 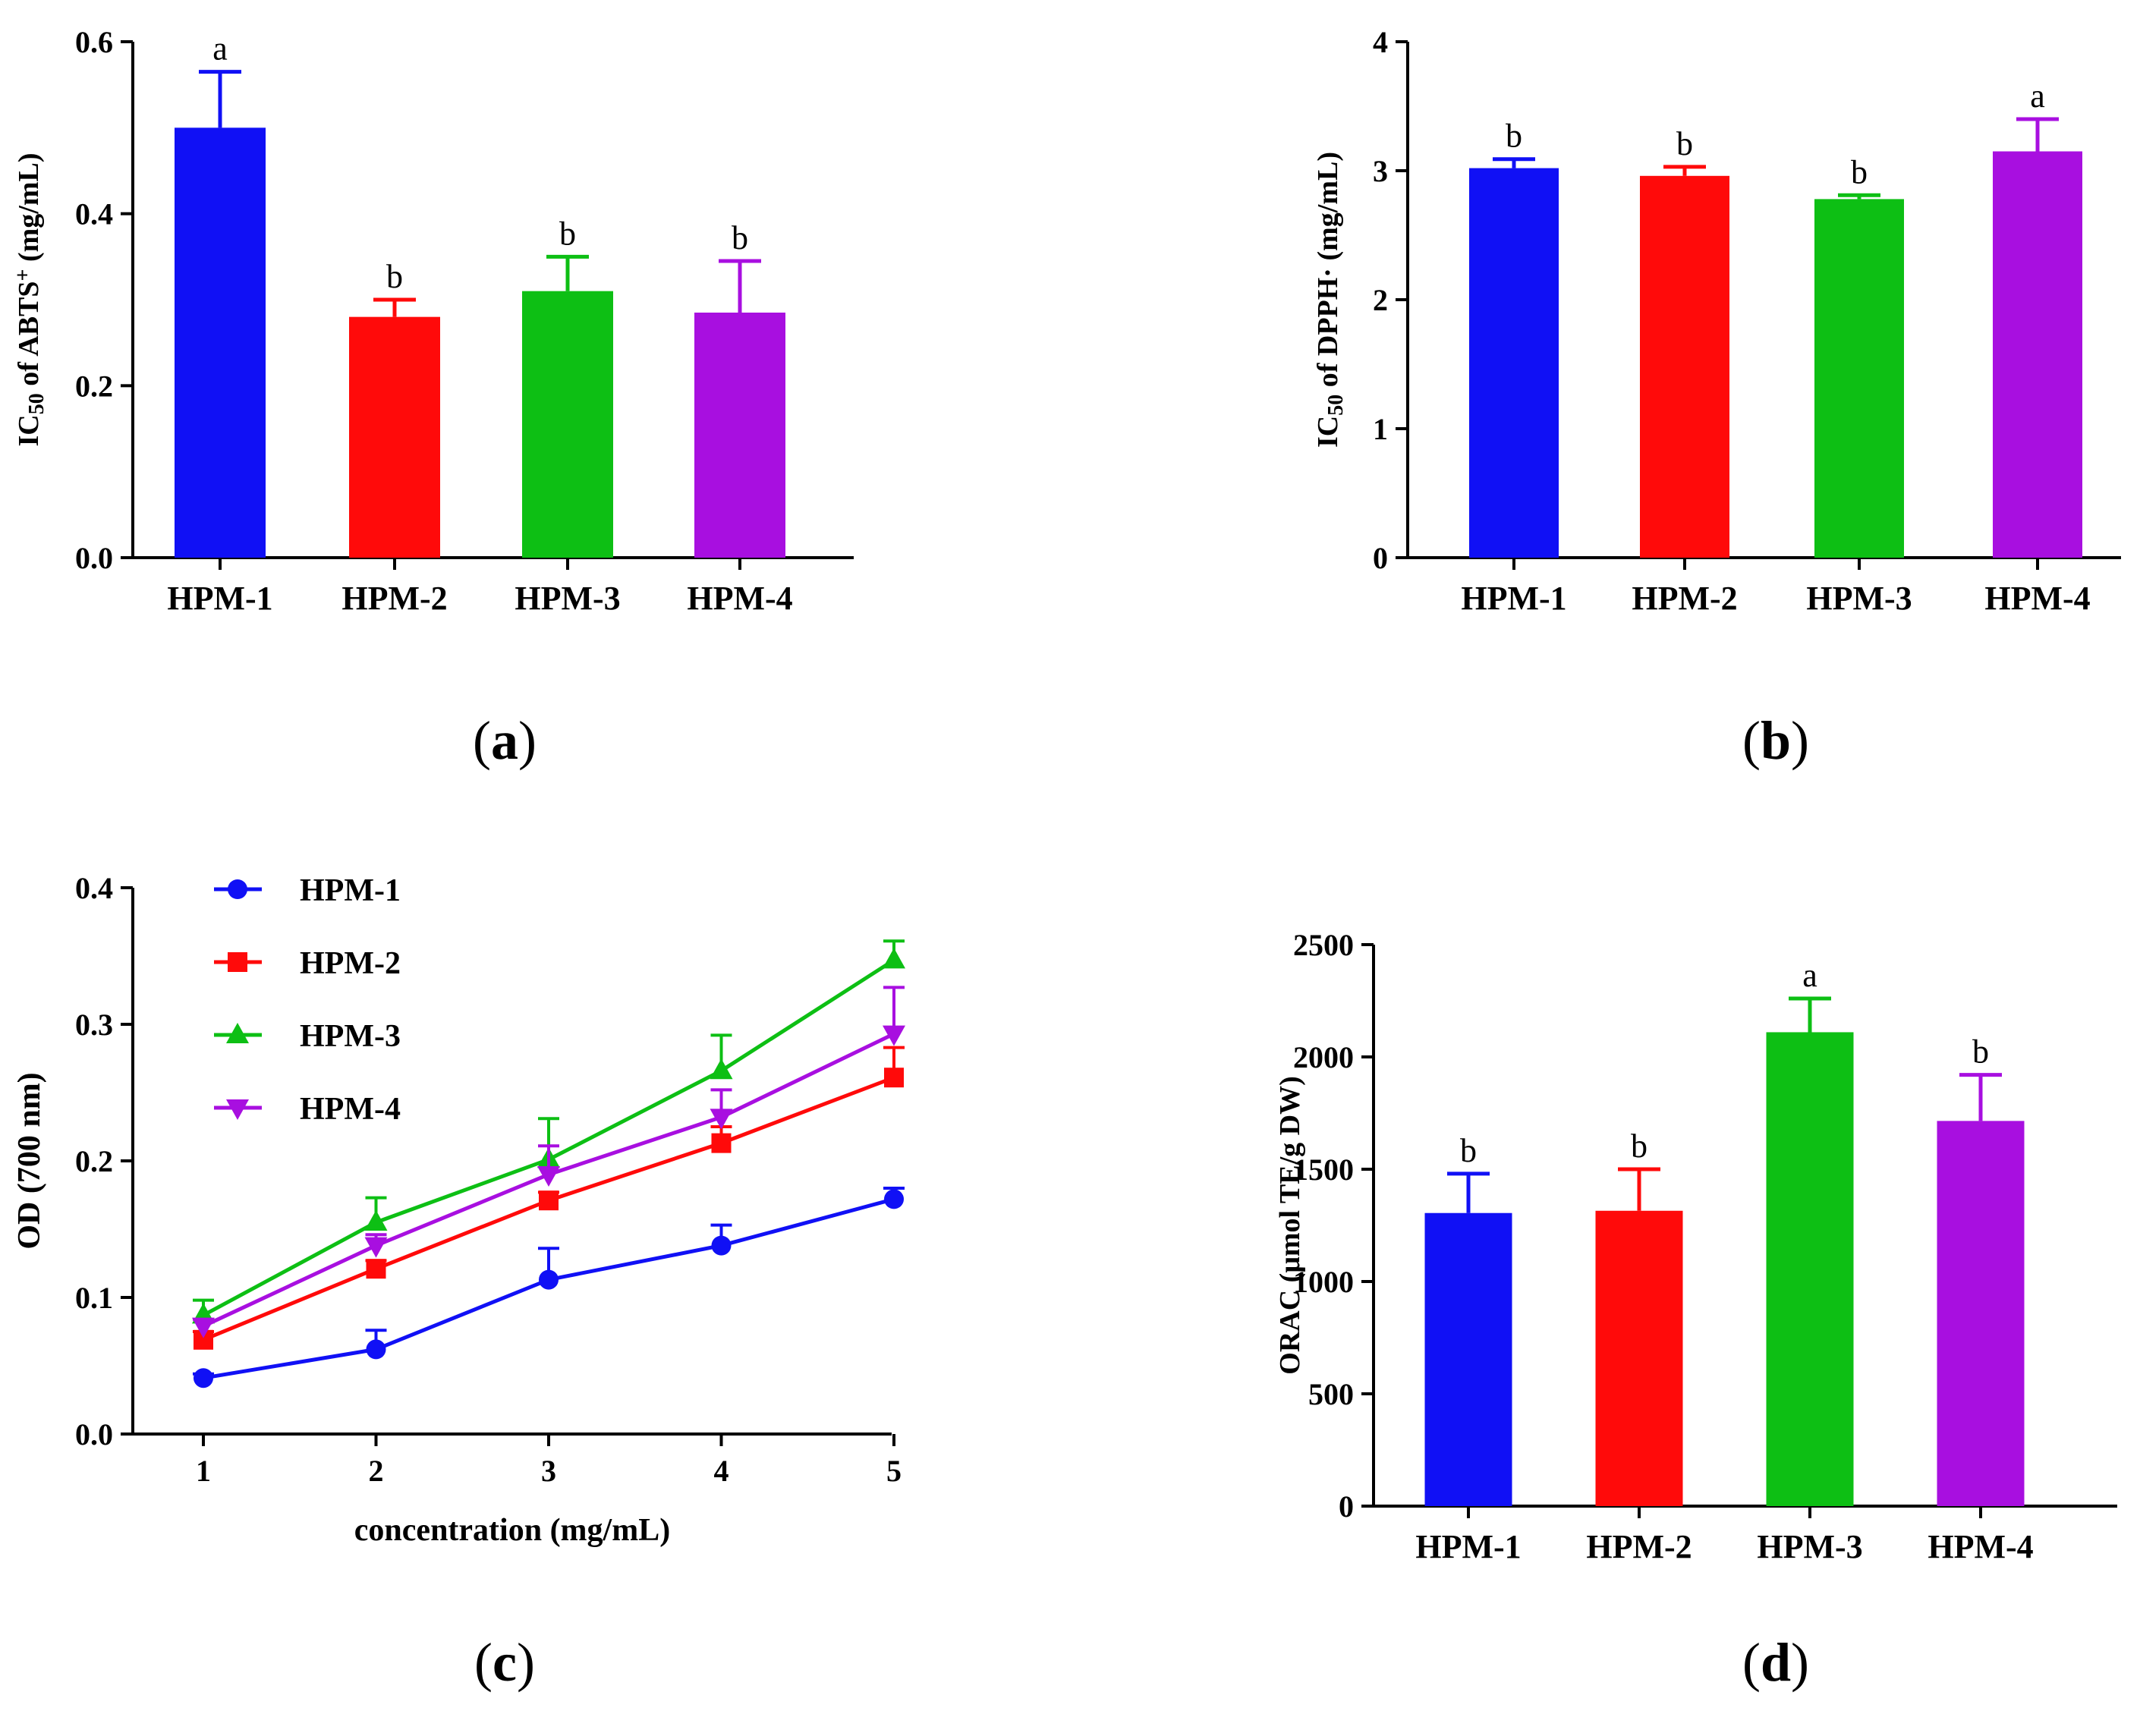 I want to click on y-axis-label: IC50 of ABTS+ (mg/mL), so click(x=30, y=299).